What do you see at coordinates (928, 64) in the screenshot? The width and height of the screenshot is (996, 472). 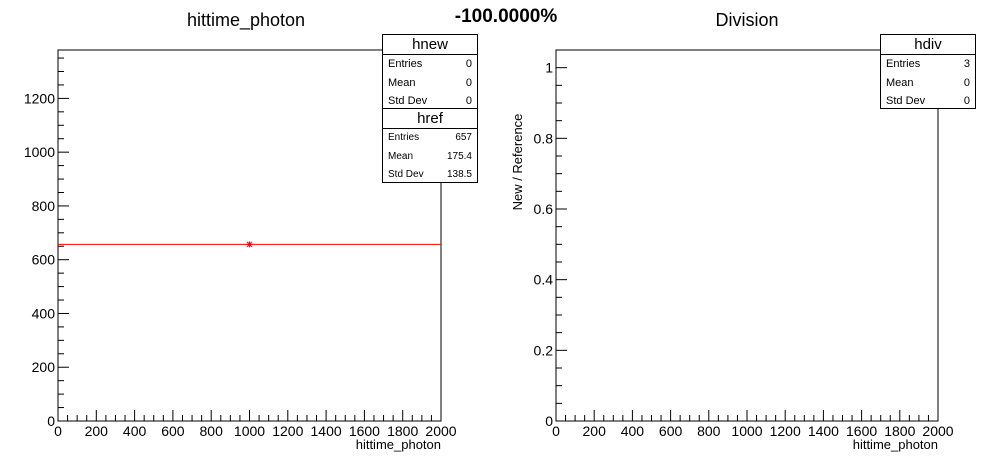 I see `stats-row-entries: Entries 3` at bounding box center [928, 64].